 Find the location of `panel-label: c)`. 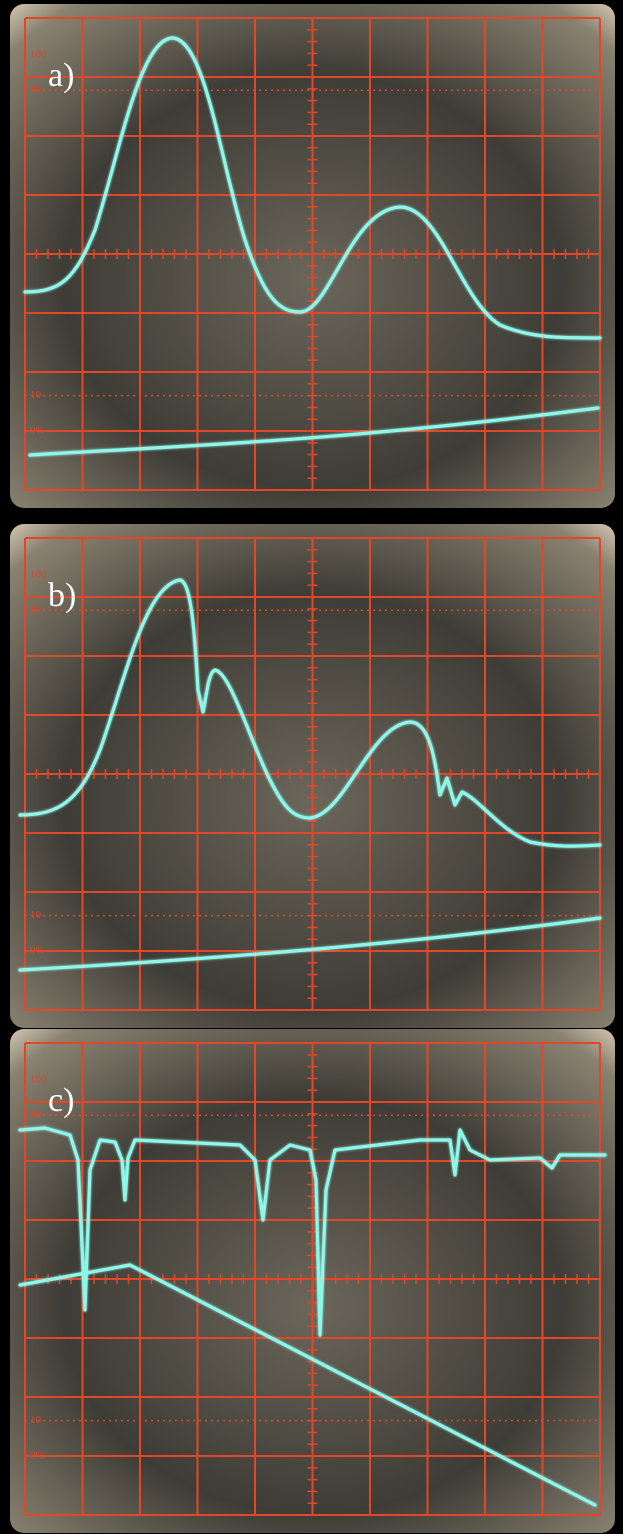

panel-label: c) is located at coordinates (61, 1100).